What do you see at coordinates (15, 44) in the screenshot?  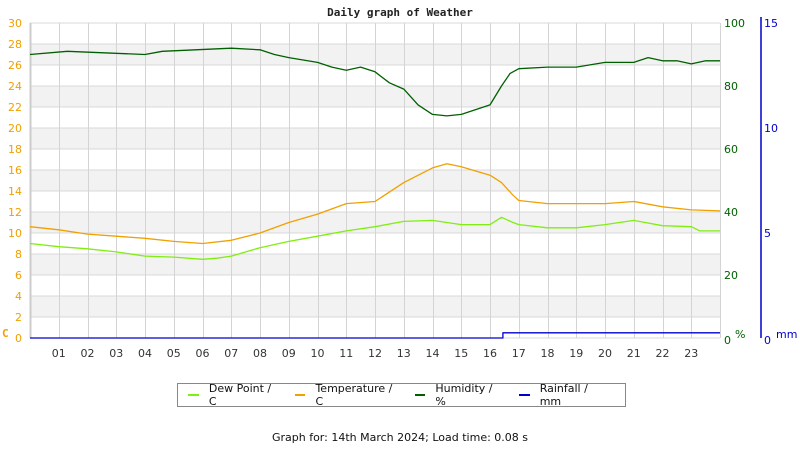 I see `left-axis-tick: 28` at bounding box center [15, 44].